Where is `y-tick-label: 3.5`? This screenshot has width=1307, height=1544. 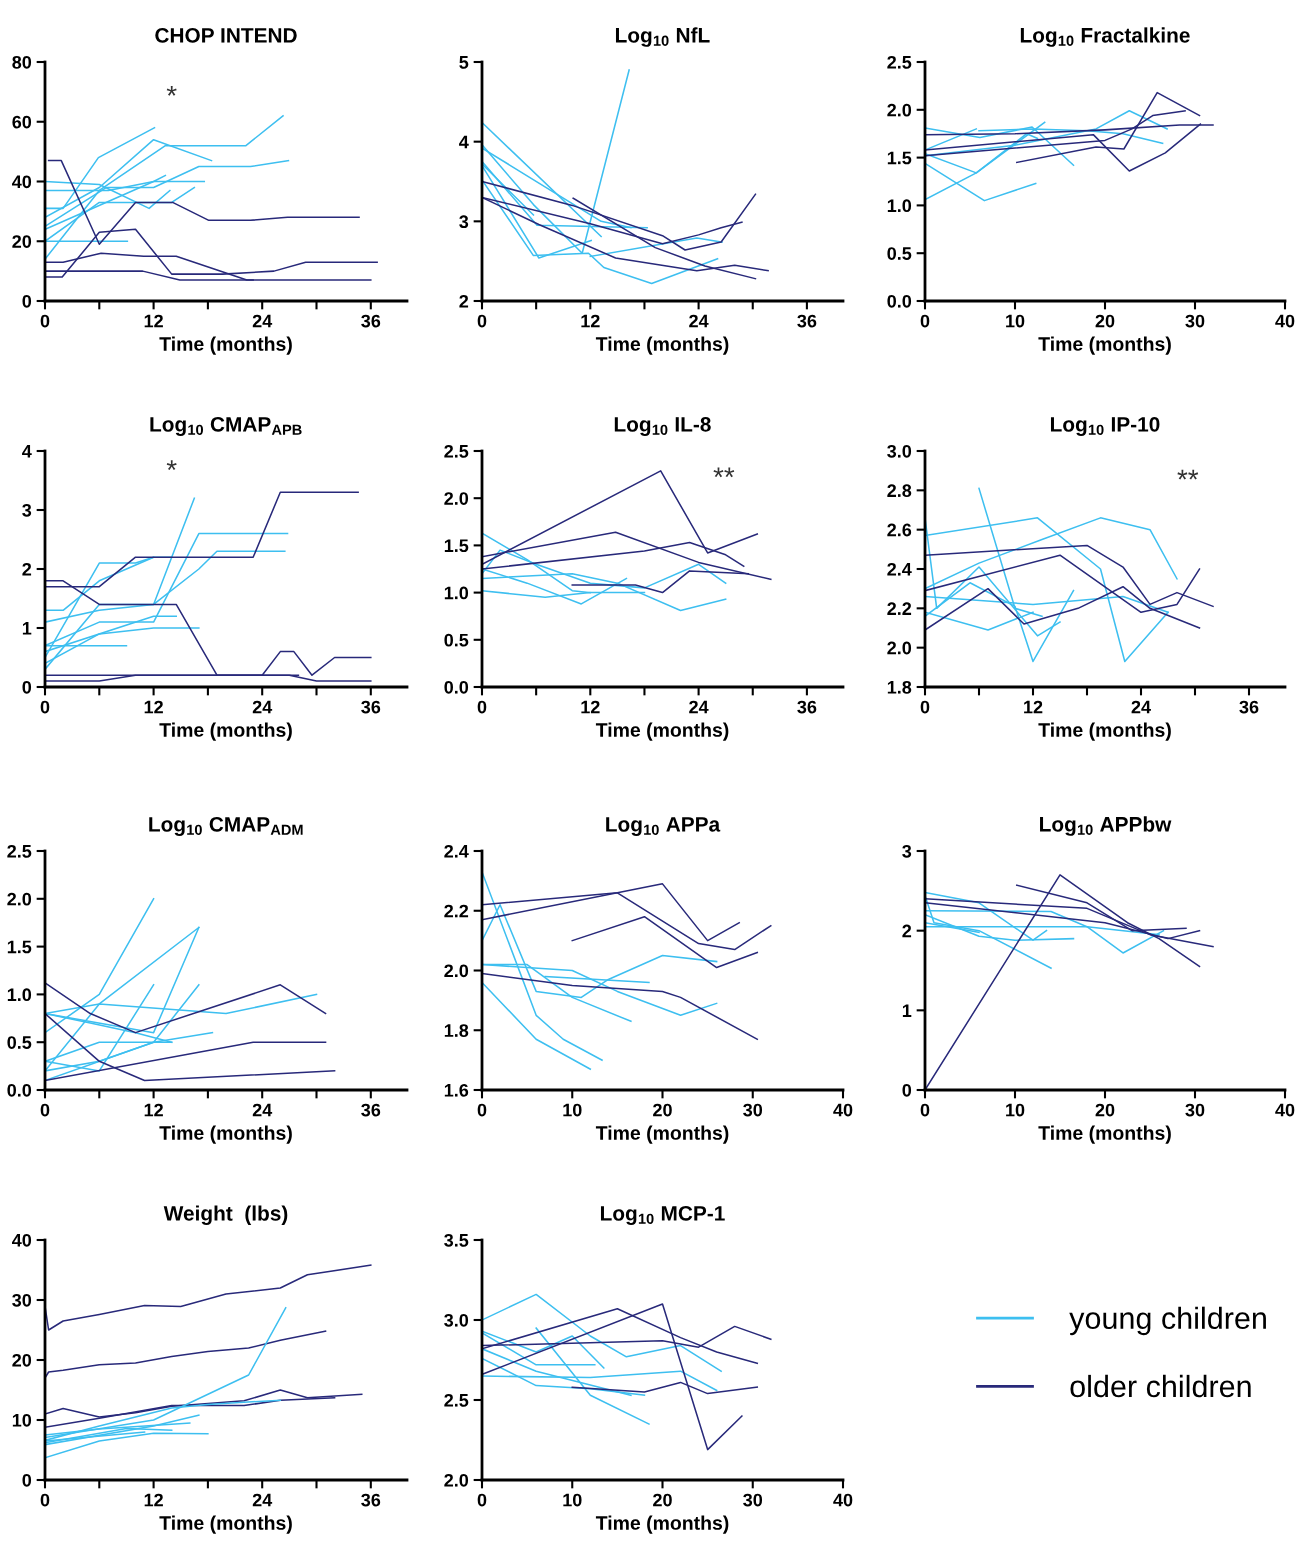 y-tick-label: 3.5 is located at coordinates (456, 1240).